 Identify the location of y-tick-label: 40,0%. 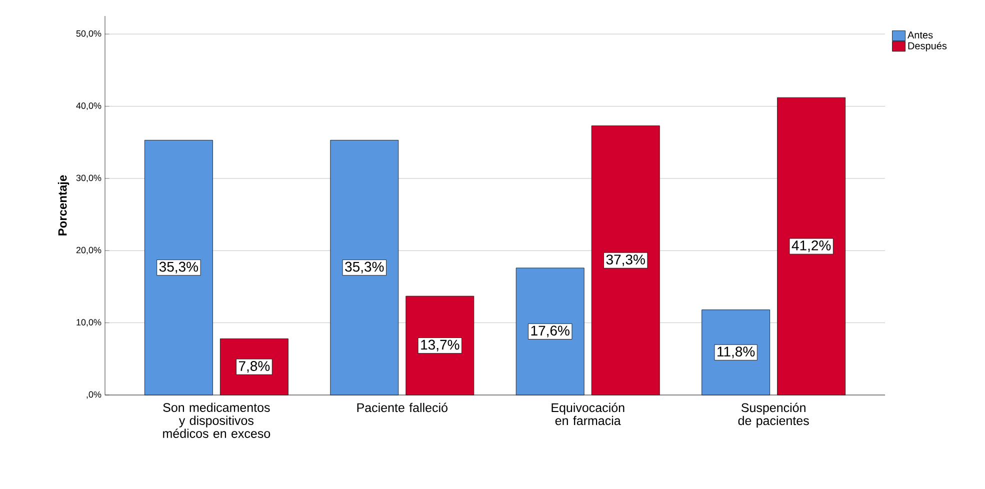
(89, 106).